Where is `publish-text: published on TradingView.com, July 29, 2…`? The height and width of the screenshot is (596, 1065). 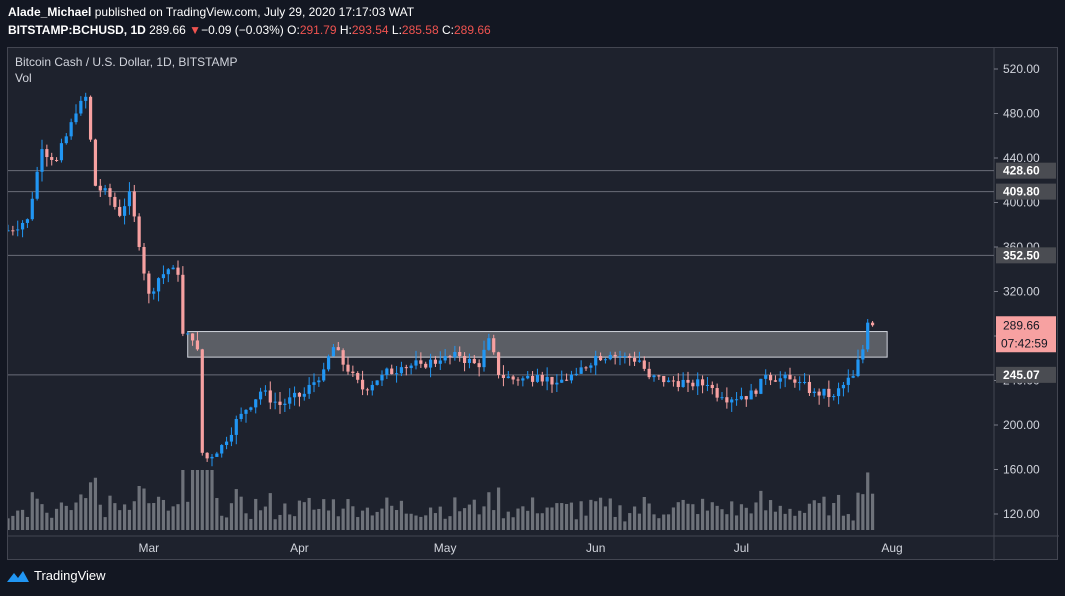 publish-text: published on TradingView.com, July 29, 2… is located at coordinates (254, 12).